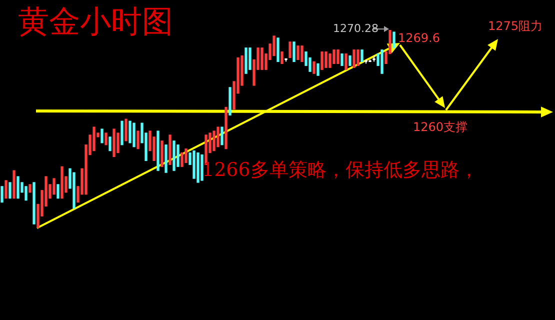 The width and height of the screenshot is (555, 320). Describe the element at coordinates (419, 38) in the screenshot. I see `text: 1269.6` at that location.